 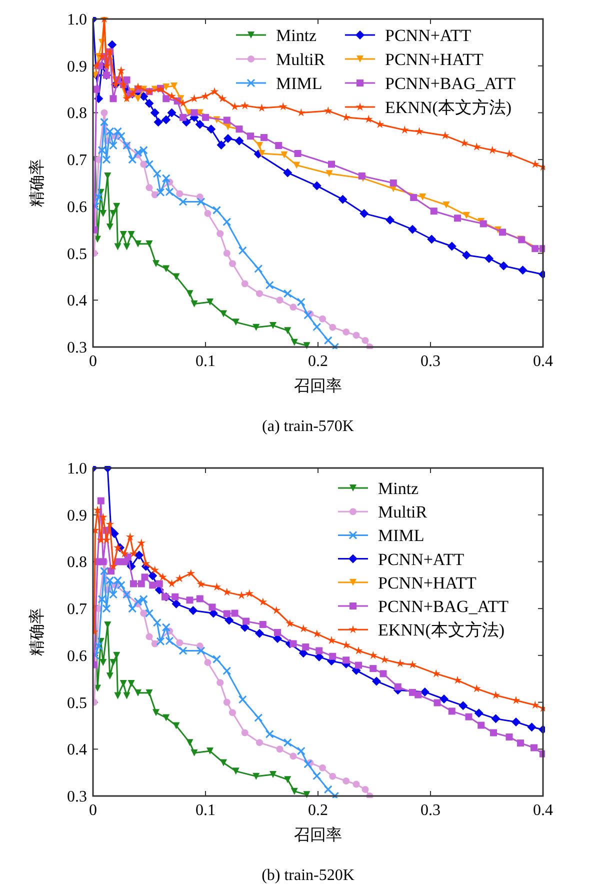 I want to click on text: (b) train-520K, so click(x=308, y=875).